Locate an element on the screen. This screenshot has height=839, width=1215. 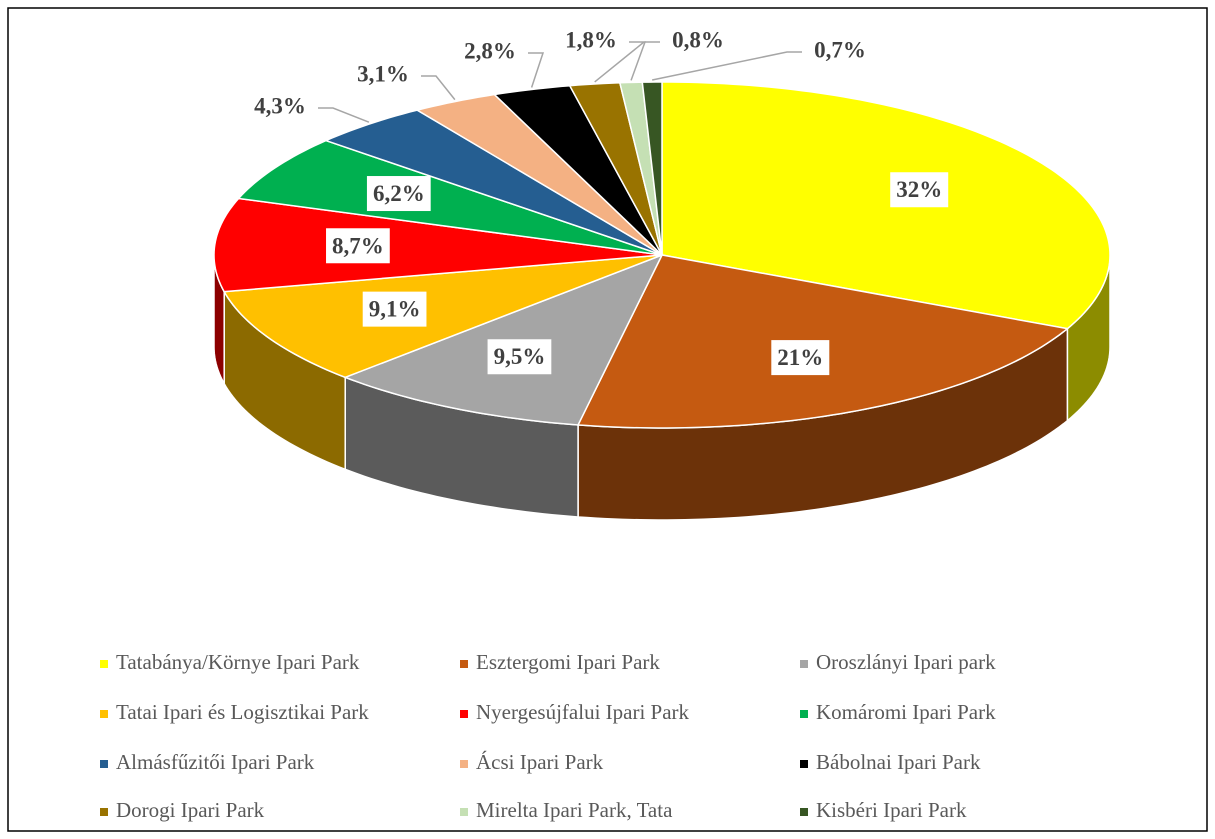
legend-label: Mirelta Ipari Park, Tata is located at coordinates (574, 810).